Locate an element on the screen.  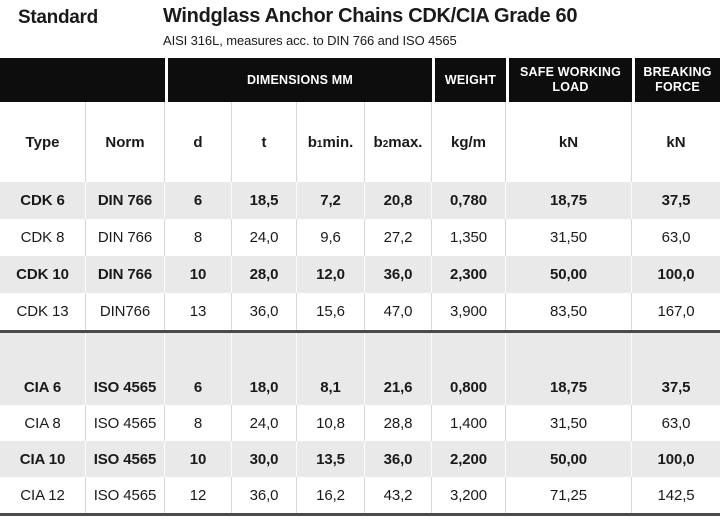
page-title: Windglass Anchor Chains CDK/CIA Grade 60 is located at coordinates (370, 16).